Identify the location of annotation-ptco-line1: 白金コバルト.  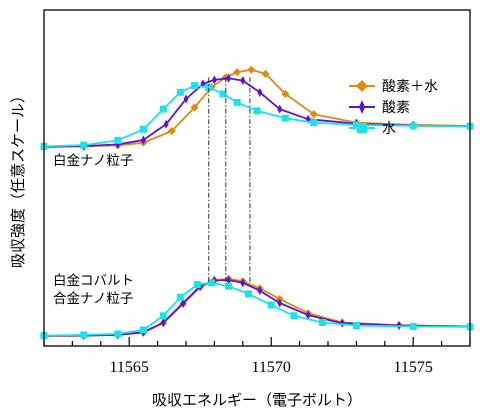
(93, 281).